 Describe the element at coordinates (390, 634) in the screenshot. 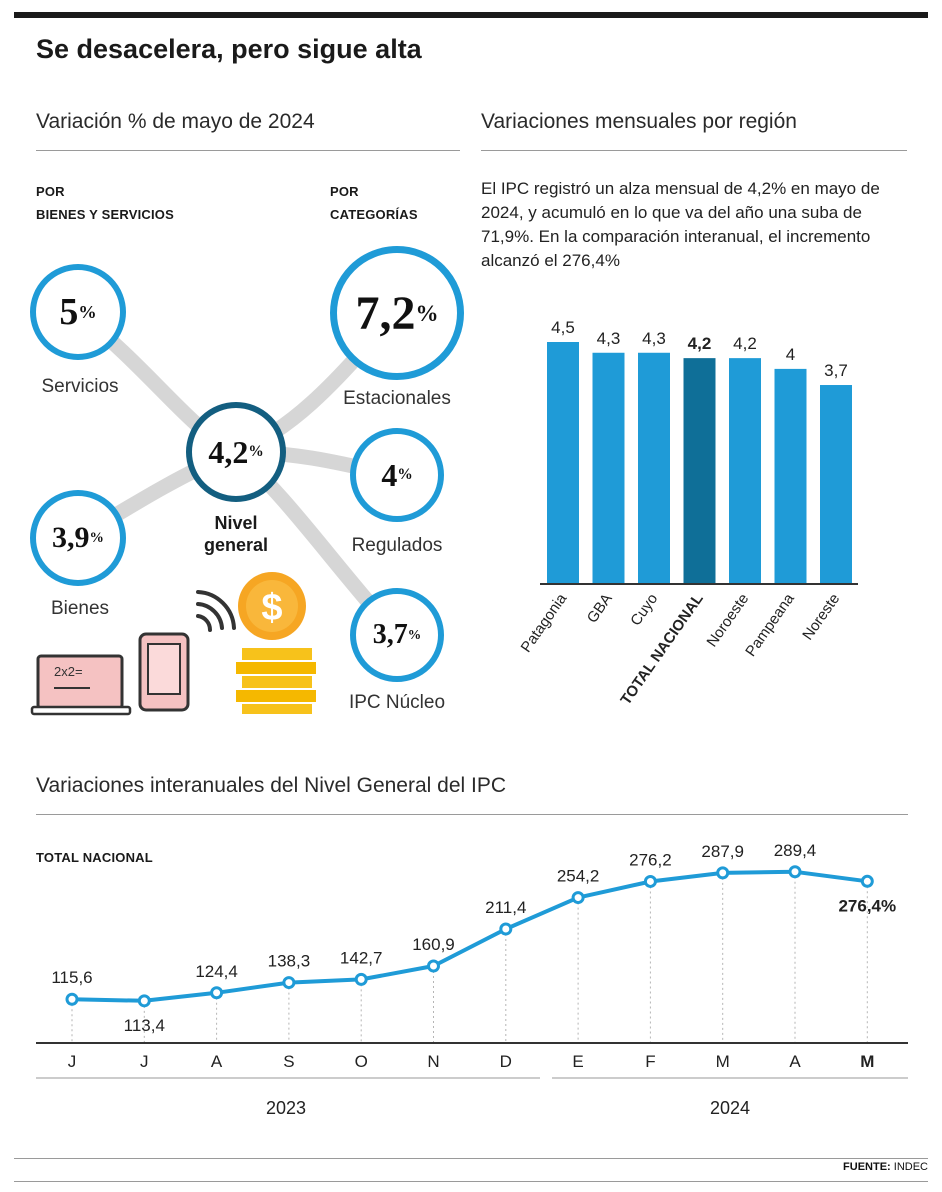

I see `nucleo-value: 3,7` at that location.